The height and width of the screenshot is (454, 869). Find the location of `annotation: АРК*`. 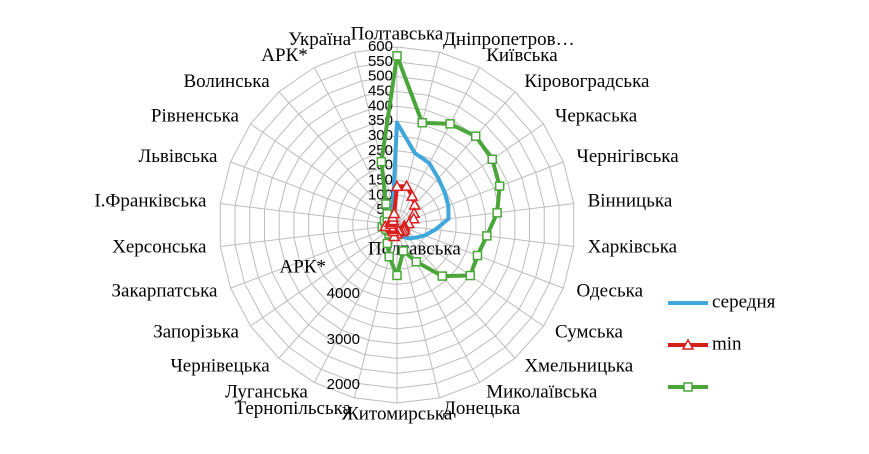

annotation: АРК* is located at coordinates (303, 266).